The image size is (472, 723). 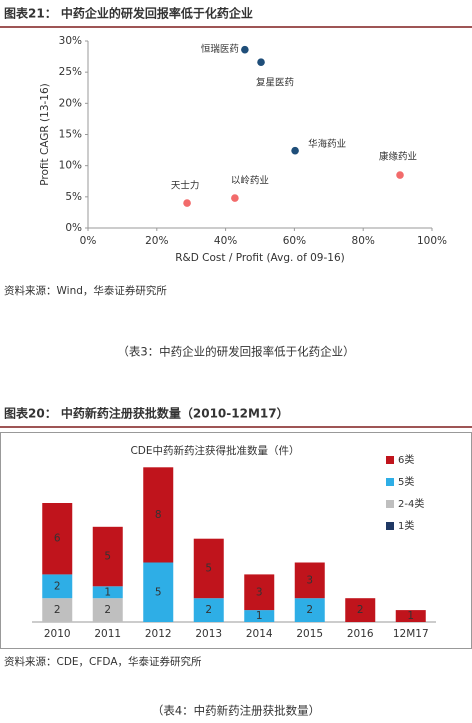 I want to click on value-label: 8, so click(x=158, y=515).